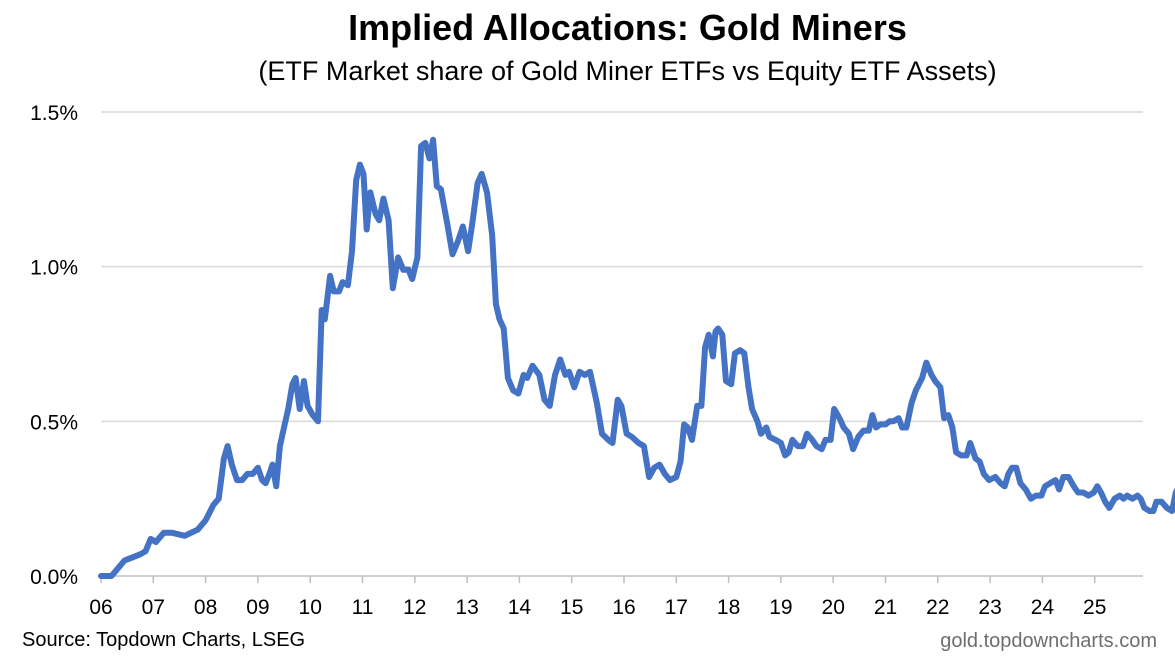 The width and height of the screenshot is (1175, 657). I want to click on x-tick-label: 15, so click(571, 607).